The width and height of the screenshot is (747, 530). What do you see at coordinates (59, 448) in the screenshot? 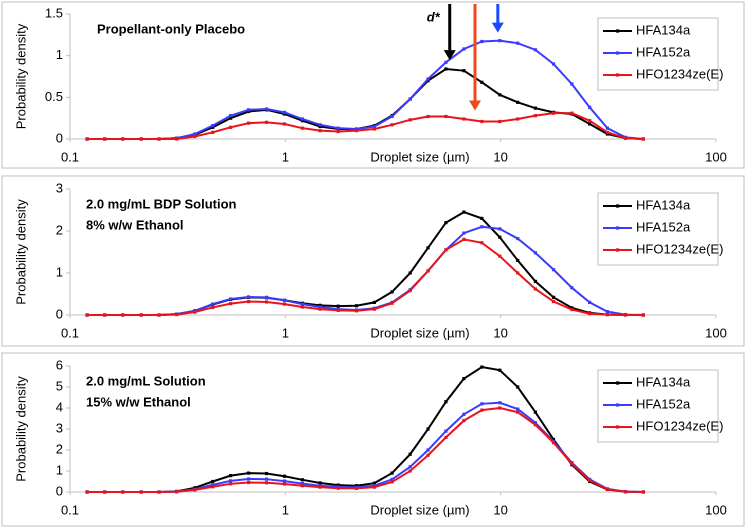
I see `y-tick-label: 2` at bounding box center [59, 448].